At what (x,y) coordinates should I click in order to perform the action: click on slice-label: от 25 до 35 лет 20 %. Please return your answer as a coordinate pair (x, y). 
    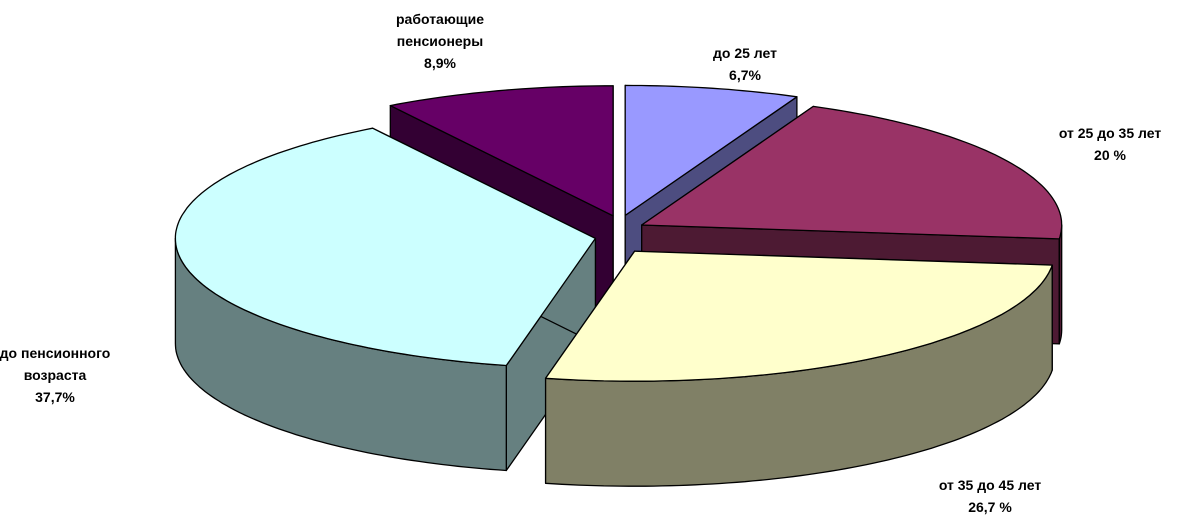
    Looking at the image, I should click on (1106, 144).